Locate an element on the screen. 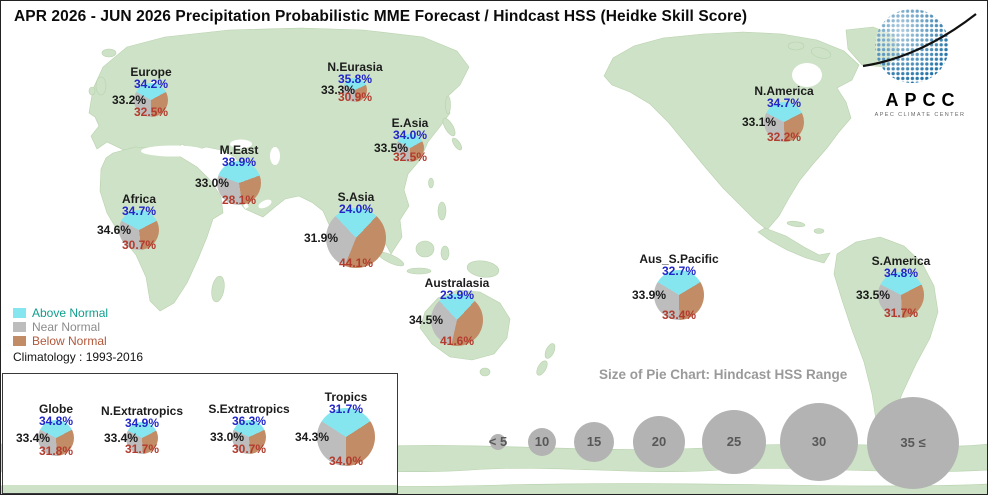  above-value-N.America: 34.7% is located at coordinates (784, 103).